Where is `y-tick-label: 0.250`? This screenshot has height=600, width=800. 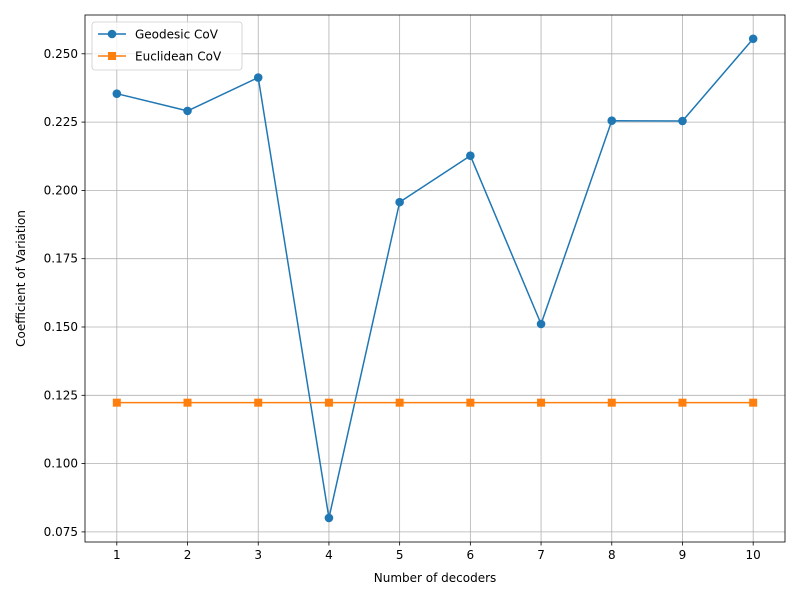 y-tick-label: 0.250 is located at coordinates (61, 54).